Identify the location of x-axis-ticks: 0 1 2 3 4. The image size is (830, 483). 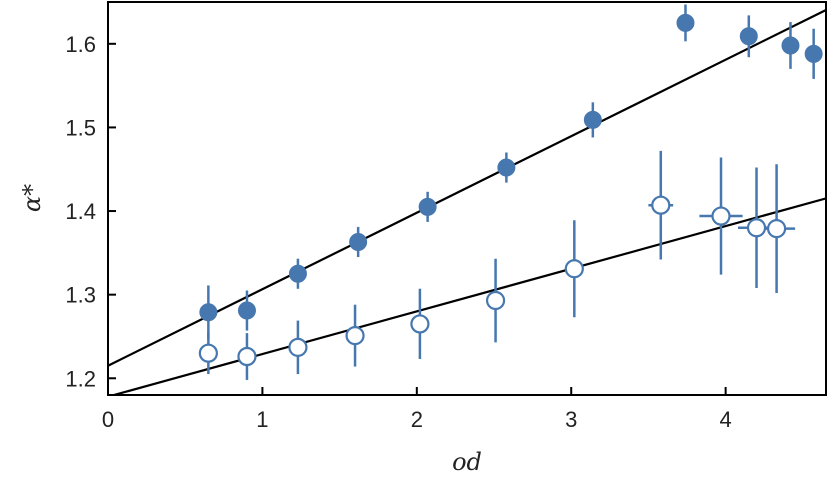
(417, 409).